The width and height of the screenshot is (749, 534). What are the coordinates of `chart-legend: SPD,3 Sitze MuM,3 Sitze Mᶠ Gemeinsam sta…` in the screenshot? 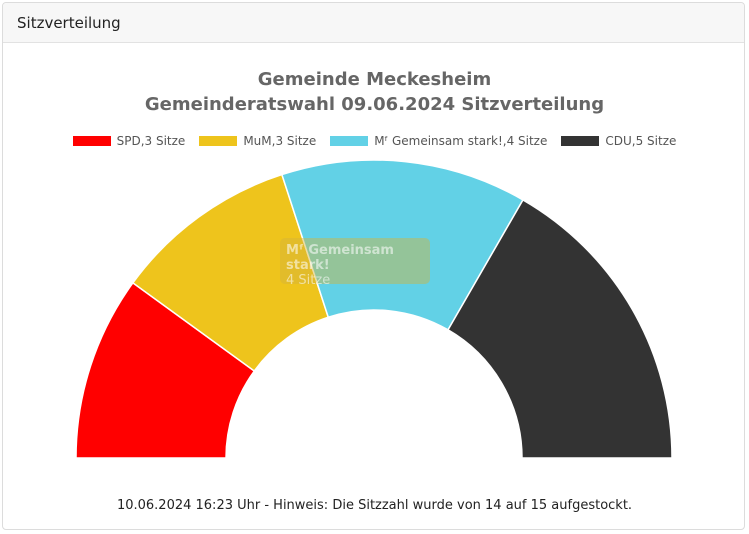 It's located at (374, 141).